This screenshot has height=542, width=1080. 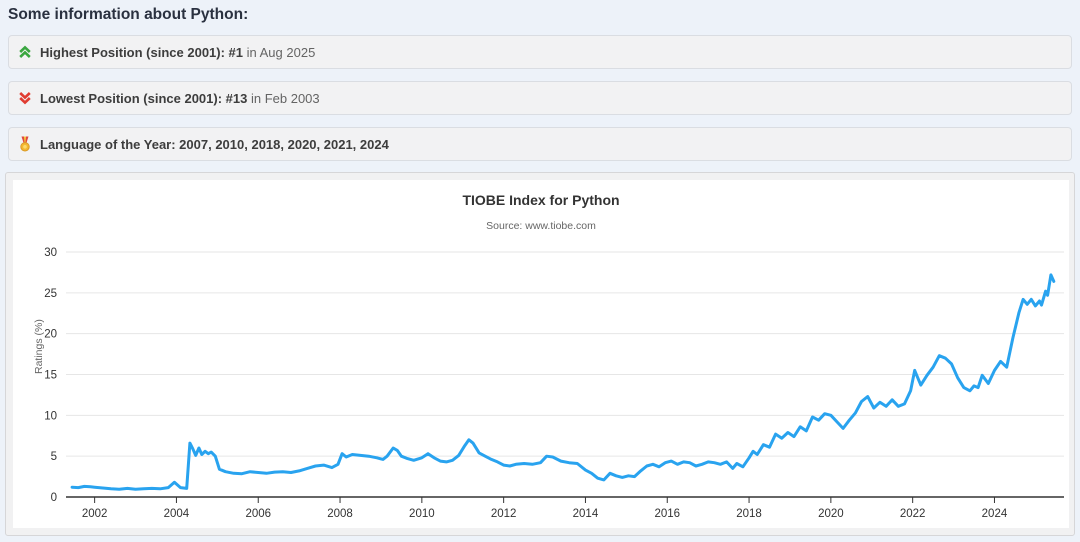 What do you see at coordinates (50, 416) in the screenshot?
I see `y-tick-label: 10` at bounding box center [50, 416].